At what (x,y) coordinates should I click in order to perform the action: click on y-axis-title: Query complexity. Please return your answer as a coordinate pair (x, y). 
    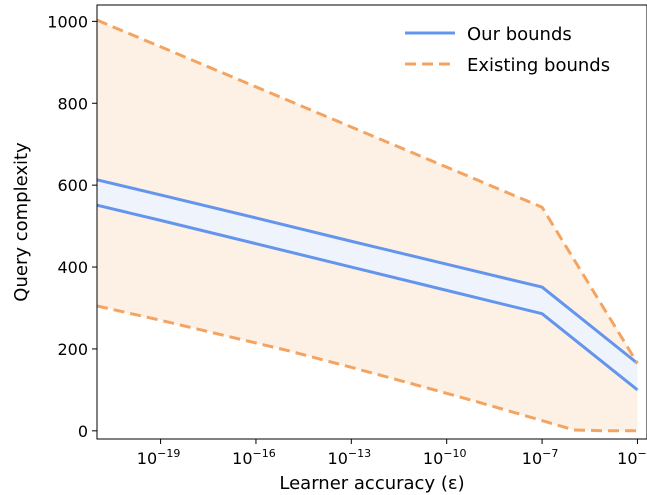
    Looking at the image, I should click on (21, 222).